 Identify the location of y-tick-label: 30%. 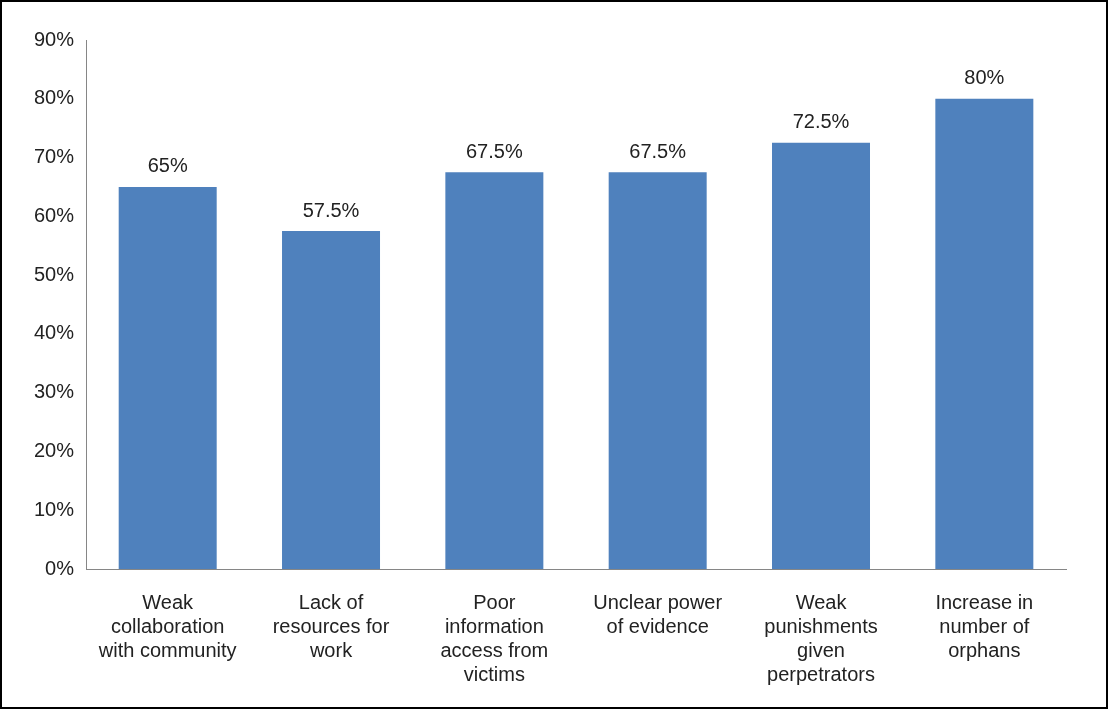
(54, 391).